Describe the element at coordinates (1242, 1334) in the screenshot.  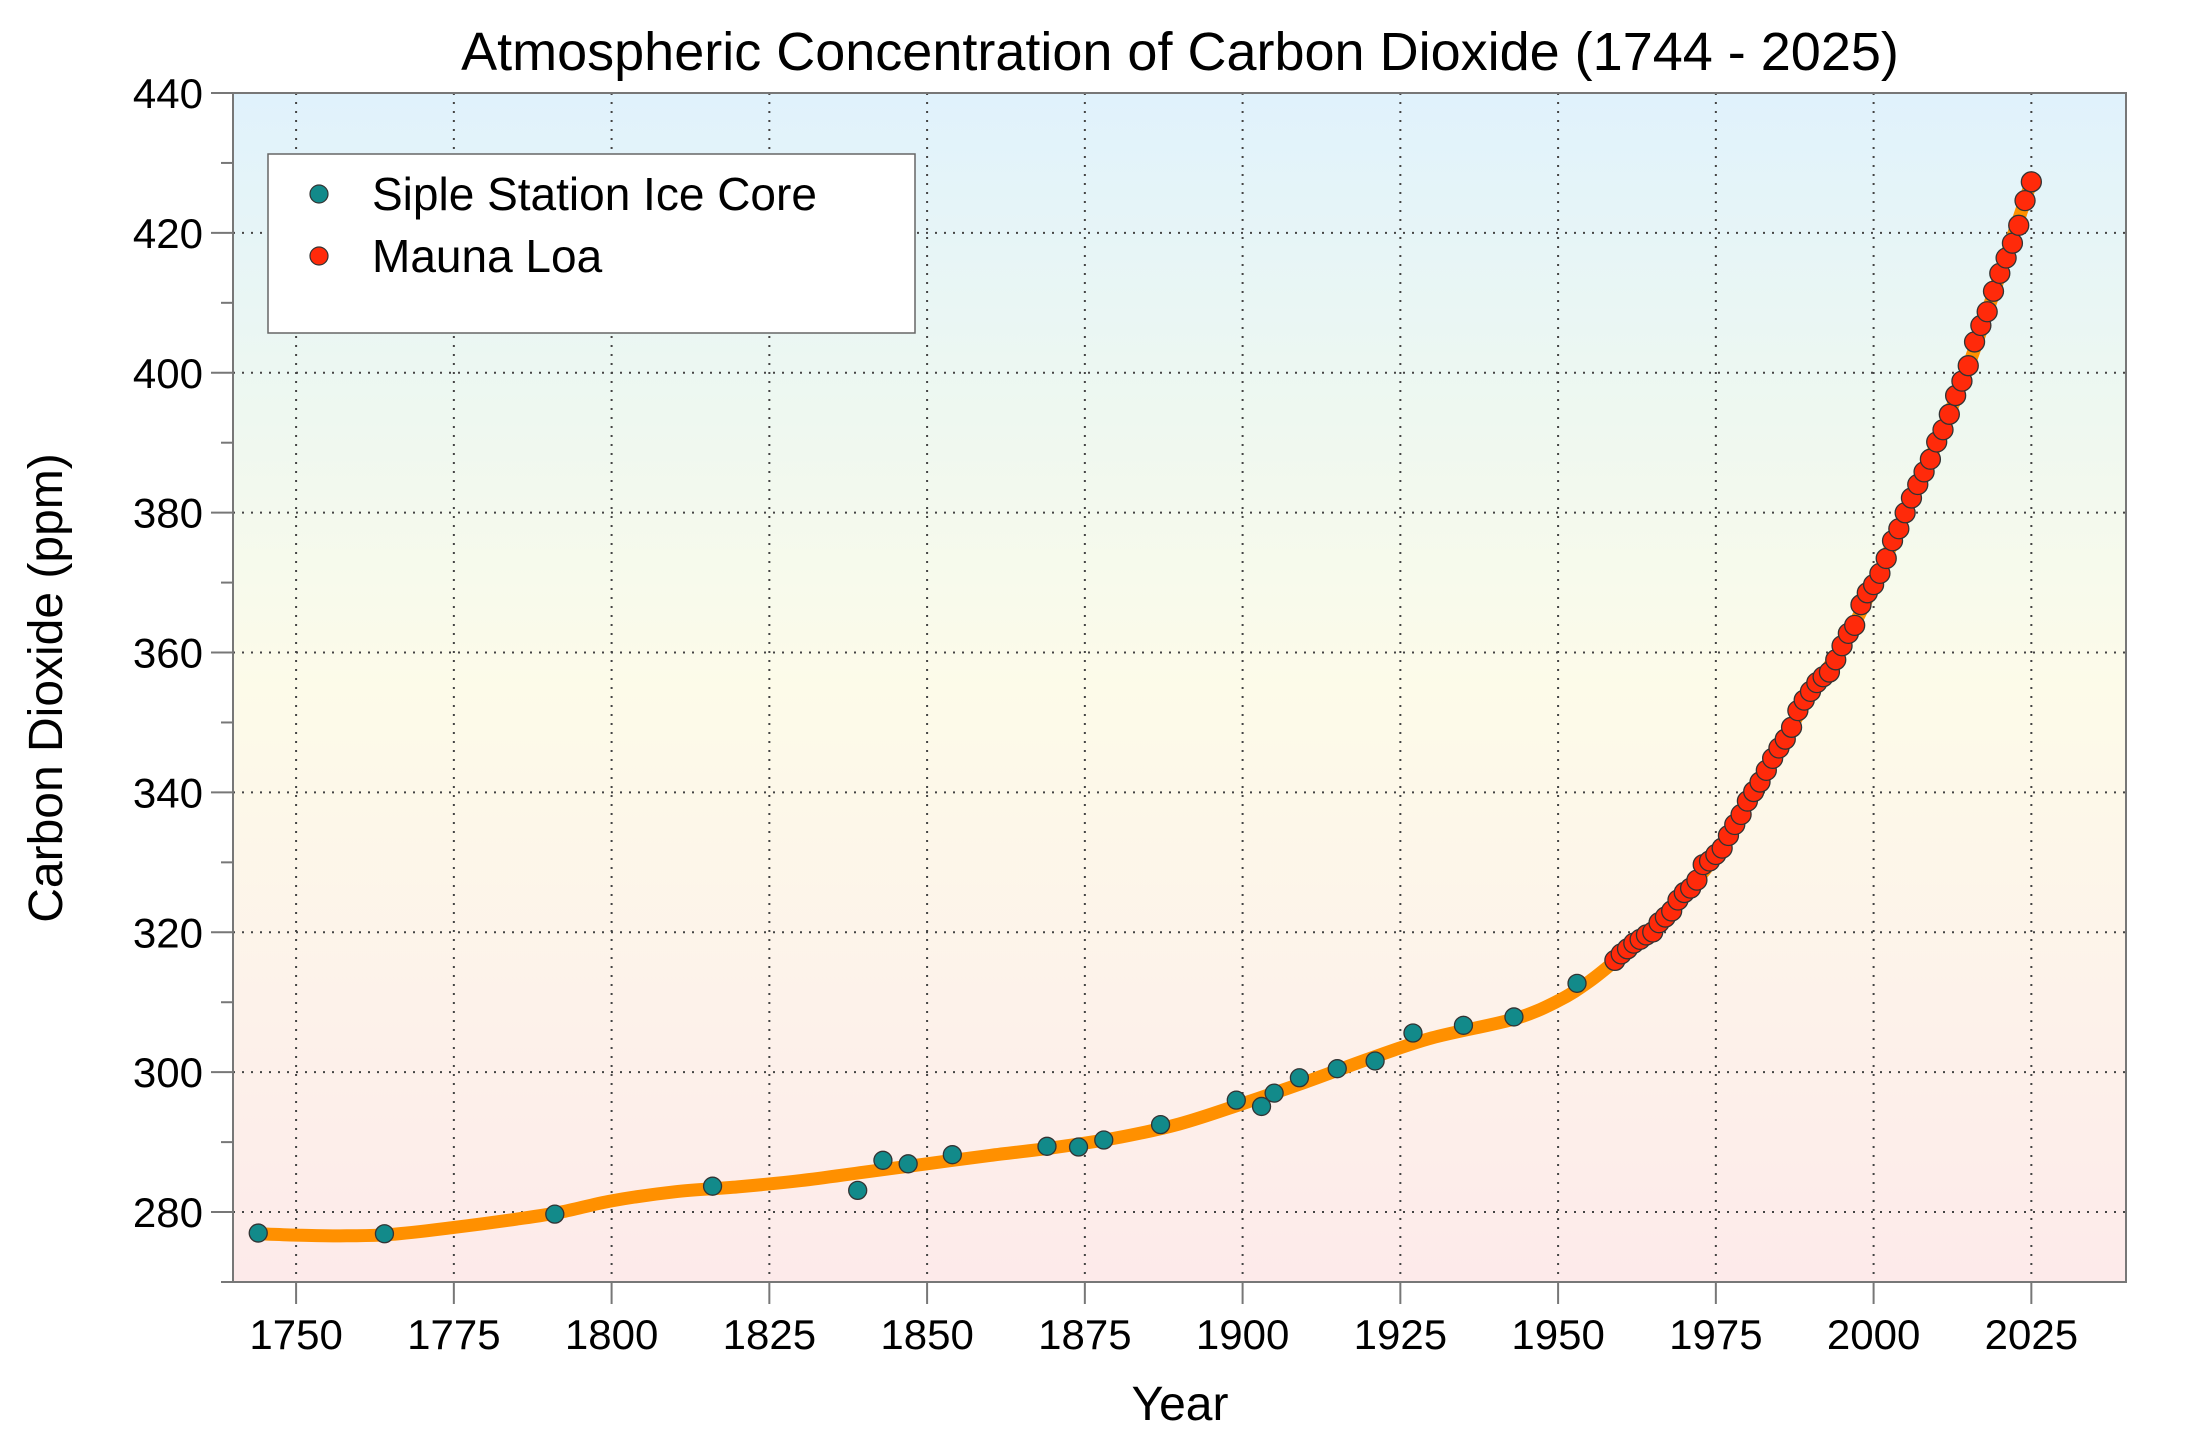
I see `x-tick-label: 1900` at that location.